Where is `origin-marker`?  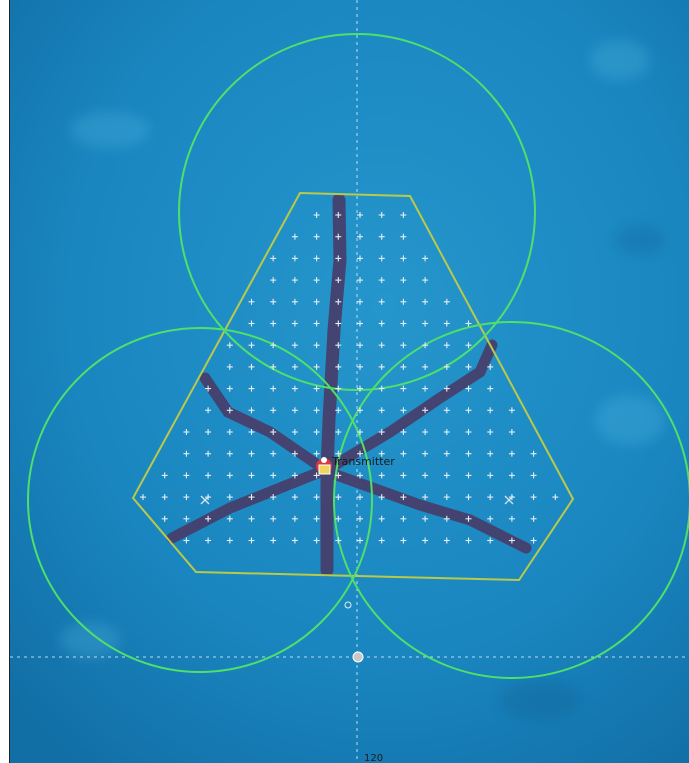 origin-marker is located at coordinates (358, 657).